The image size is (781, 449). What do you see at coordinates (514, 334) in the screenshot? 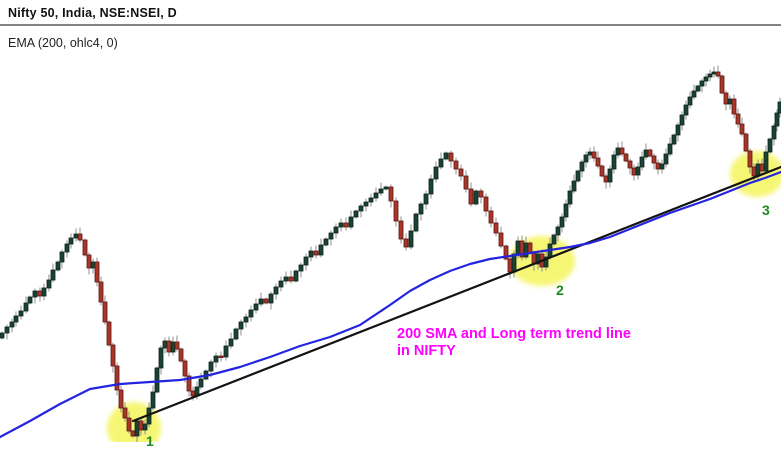
I see `annotation-line-1: 200 SMA and Long term trend line` at bounding box center [514, 334].